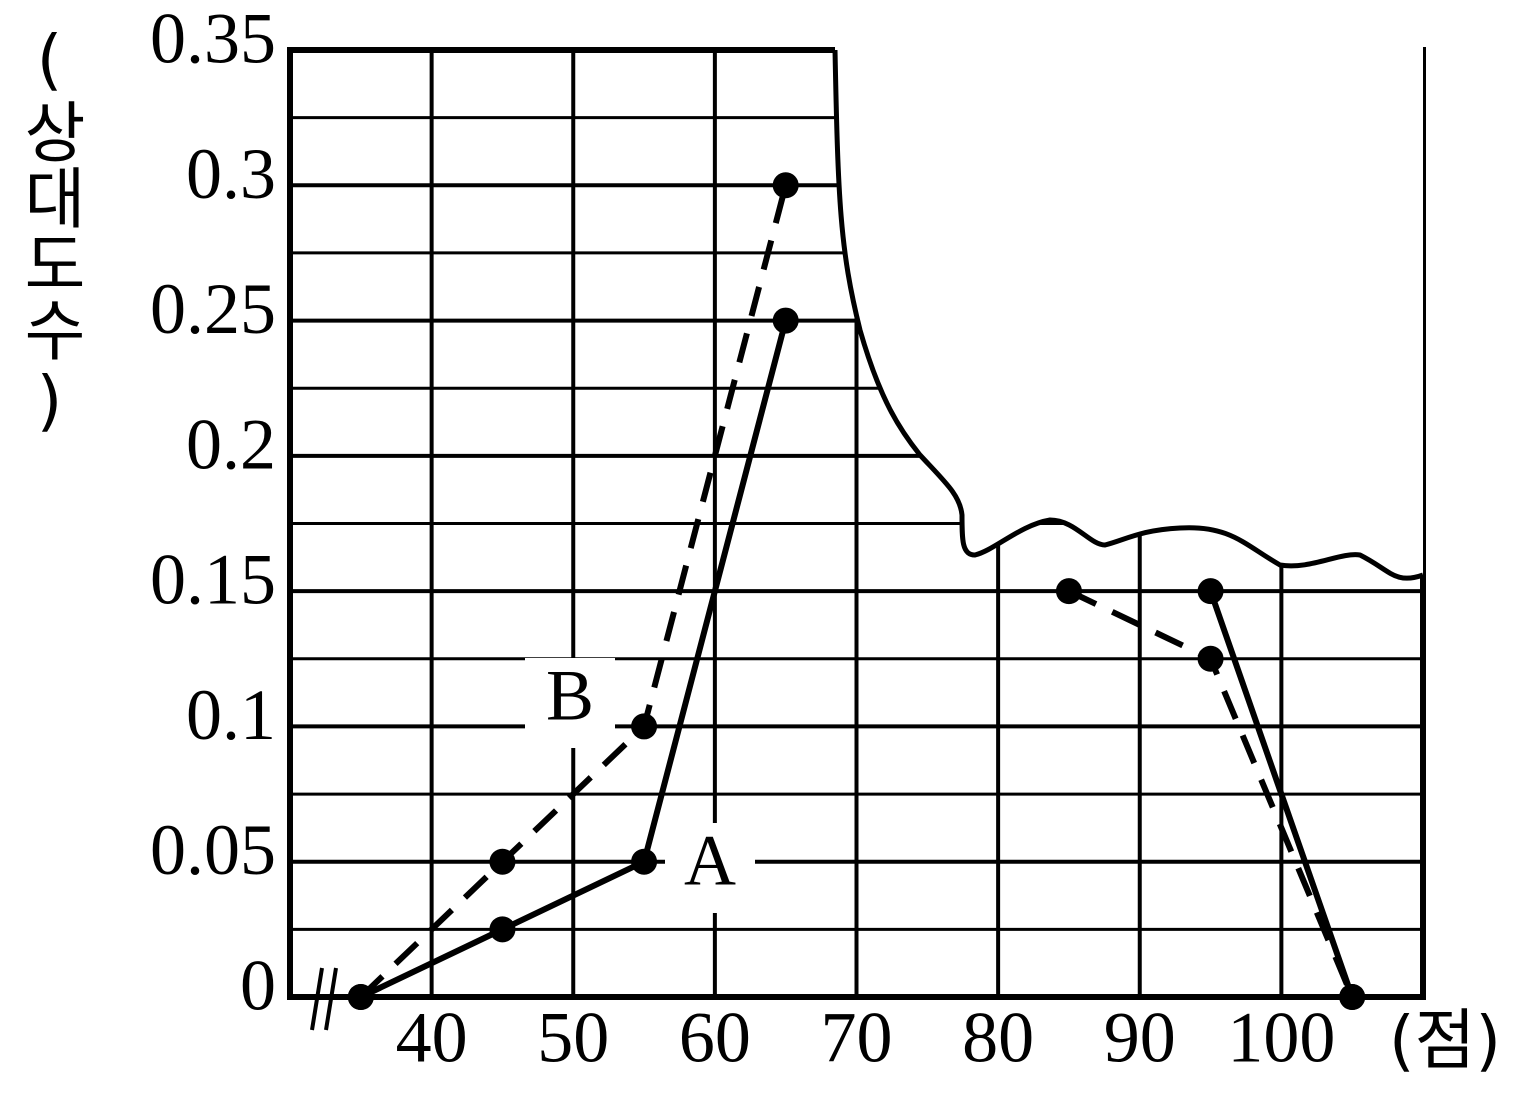  Describe the element at coordinates (49, 230) in the screenshot. I see `y-axis-label: (상대도수)` at that location.